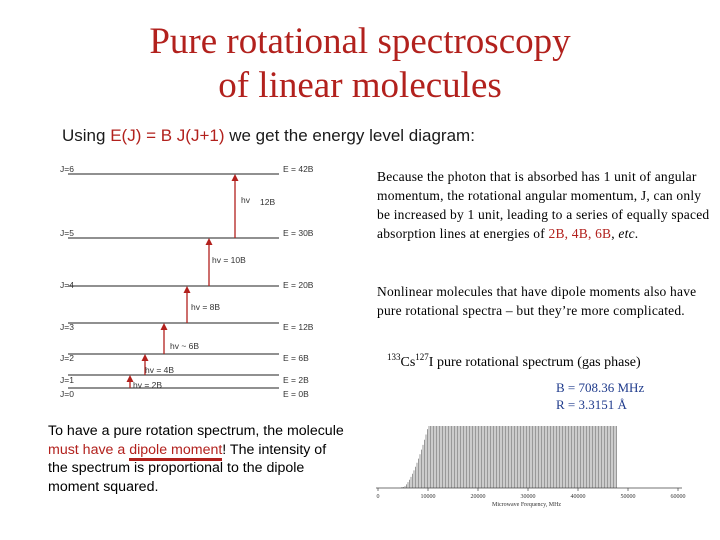 Image resolution: width=720 pixels, height=540 pixels. I want to click on level-j-label: J=5, so click(67, 233).